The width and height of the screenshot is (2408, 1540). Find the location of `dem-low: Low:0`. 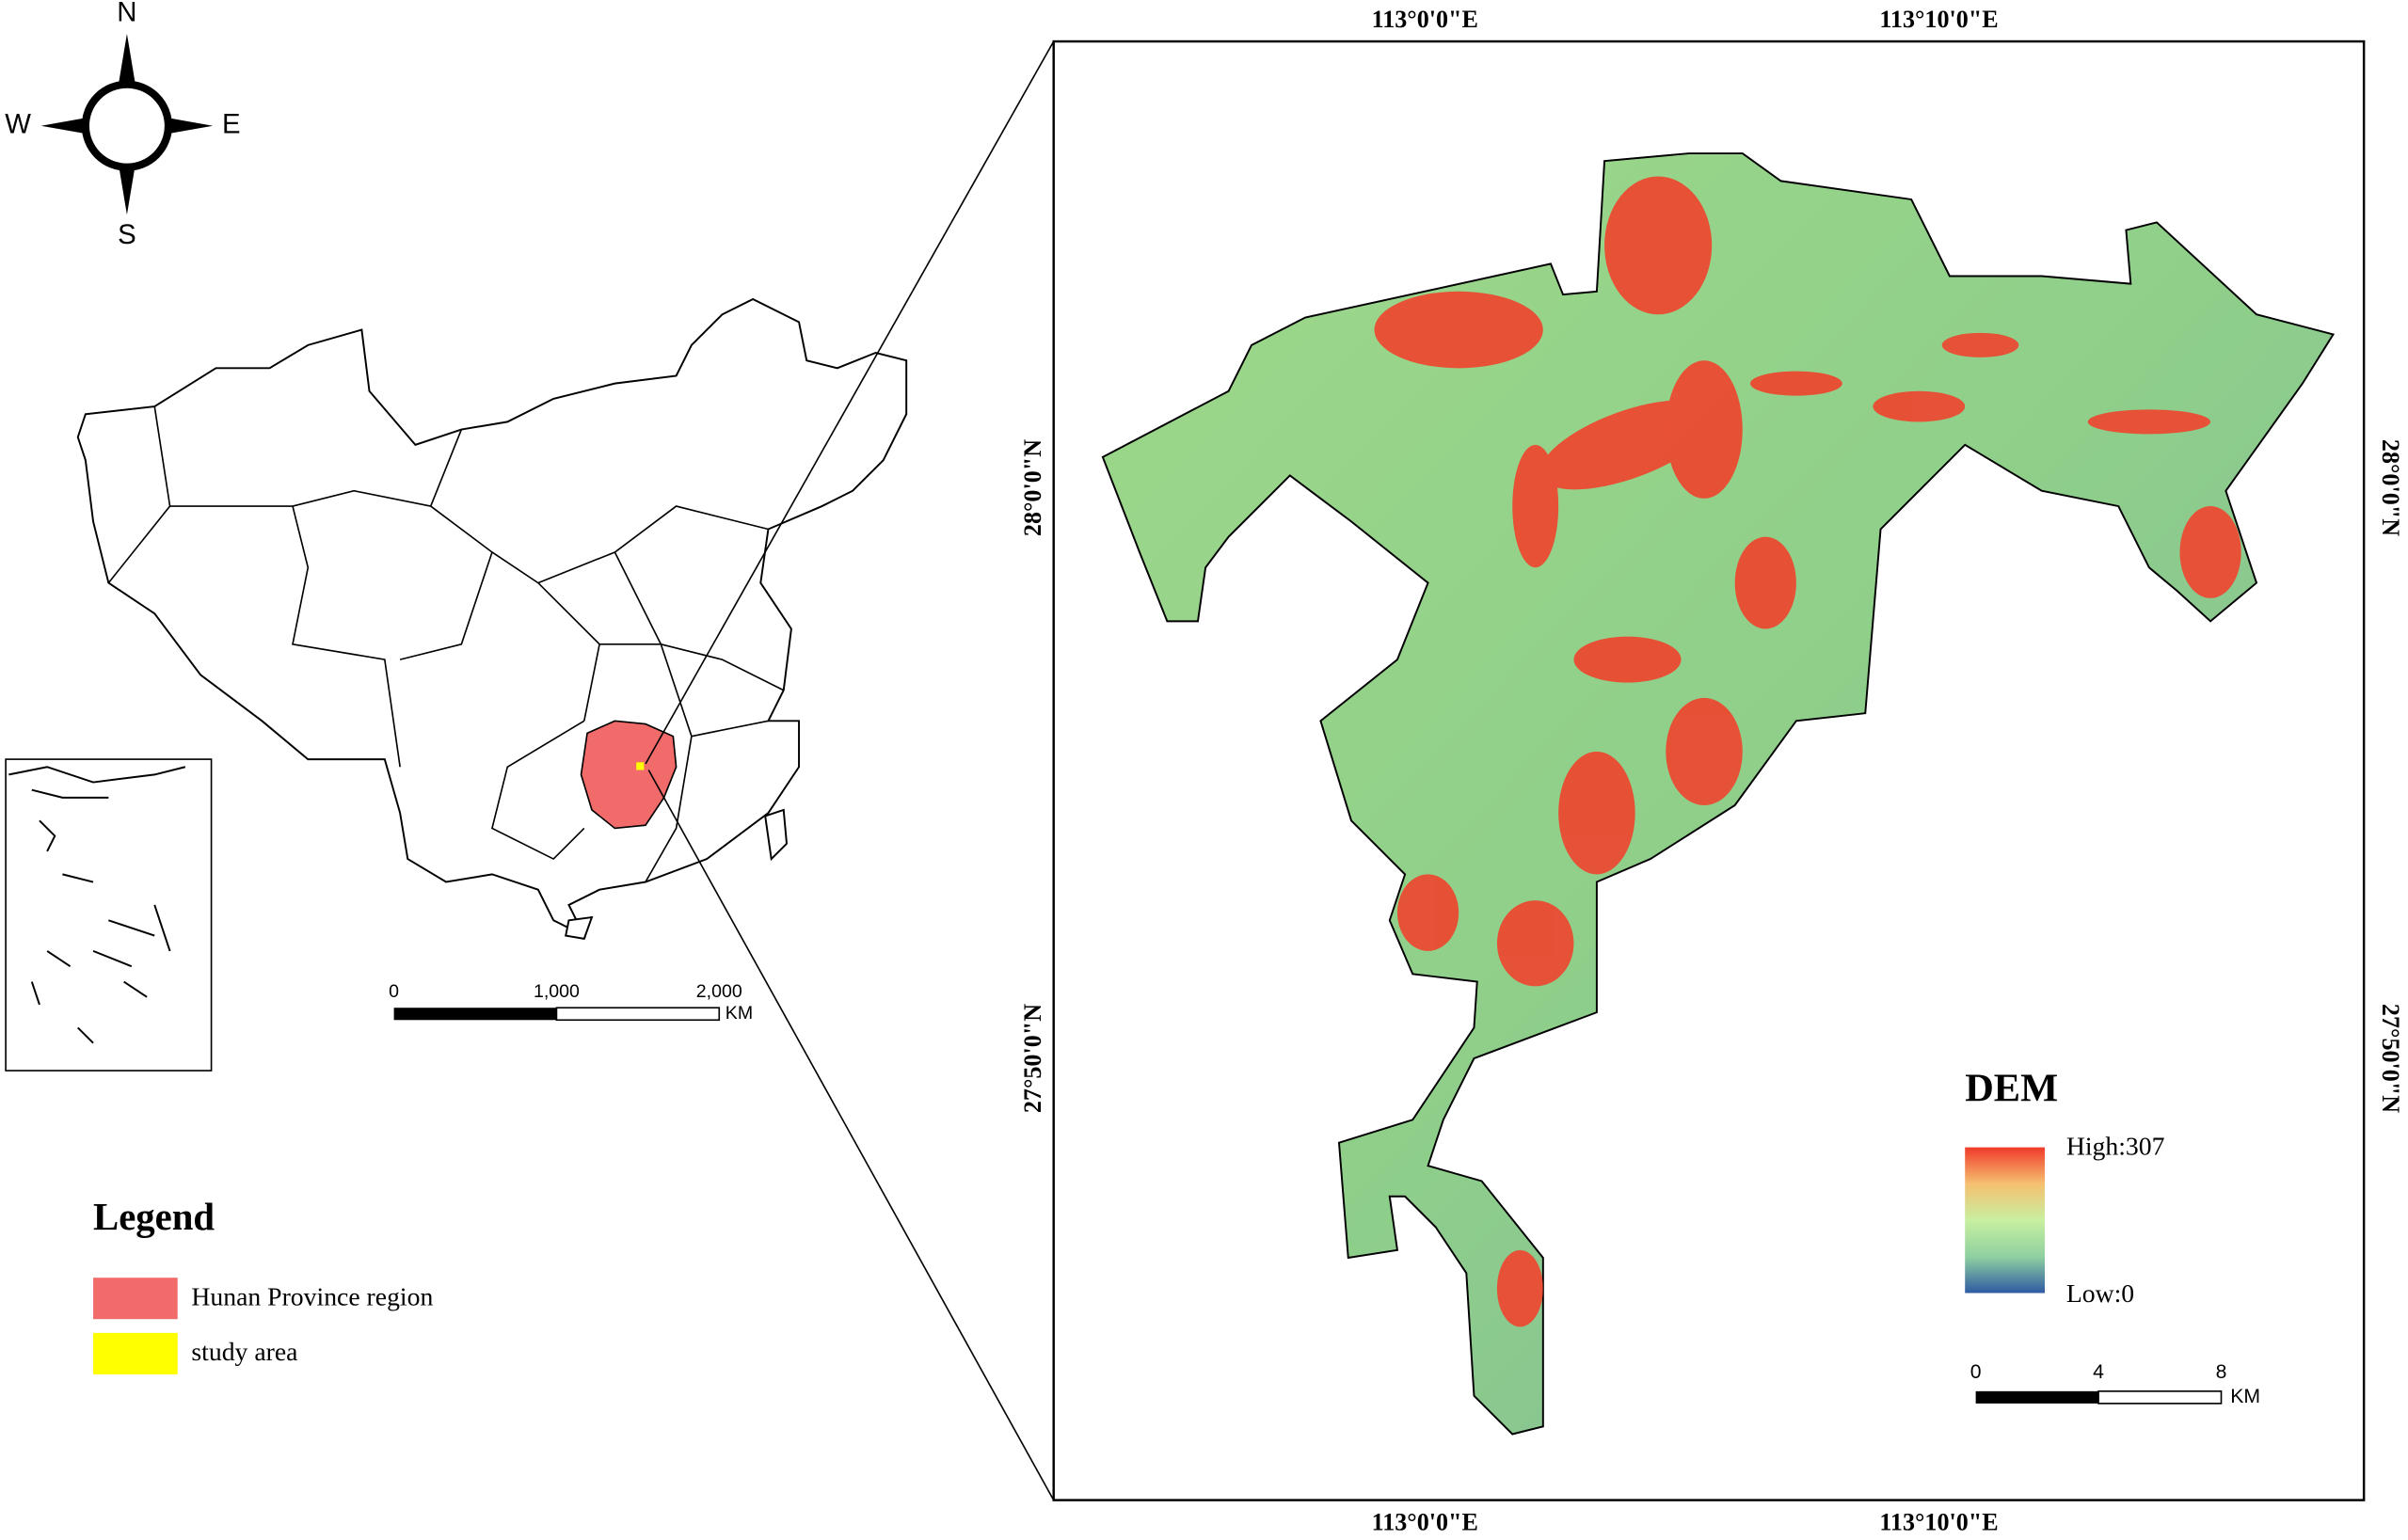

dem-low: Low:0 is located at coordinates (2100, 1293).